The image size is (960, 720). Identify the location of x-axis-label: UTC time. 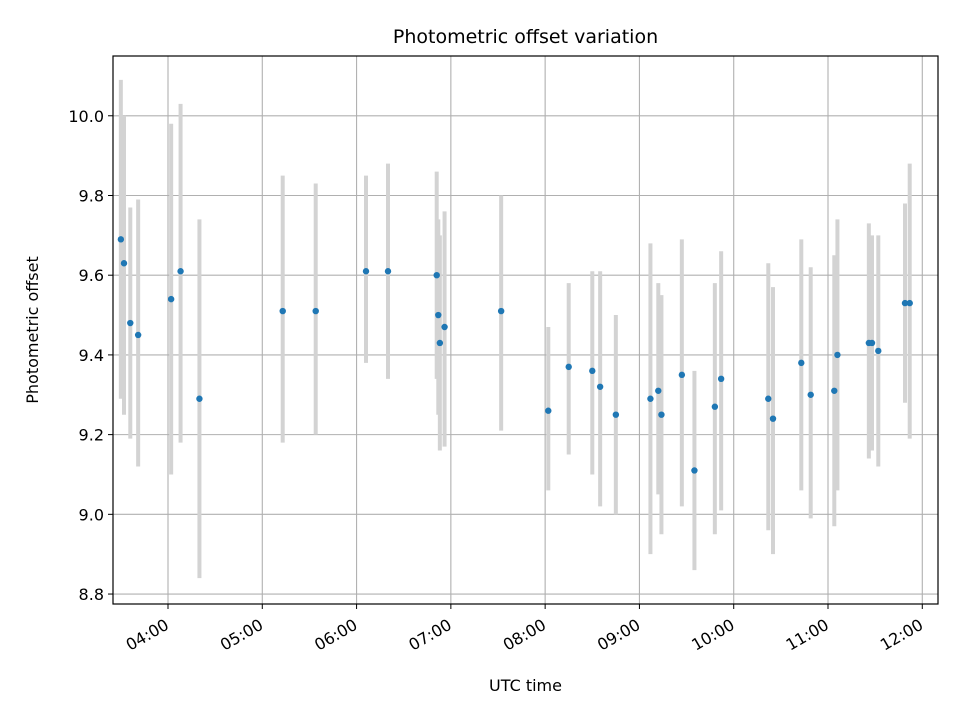
(525, 685).